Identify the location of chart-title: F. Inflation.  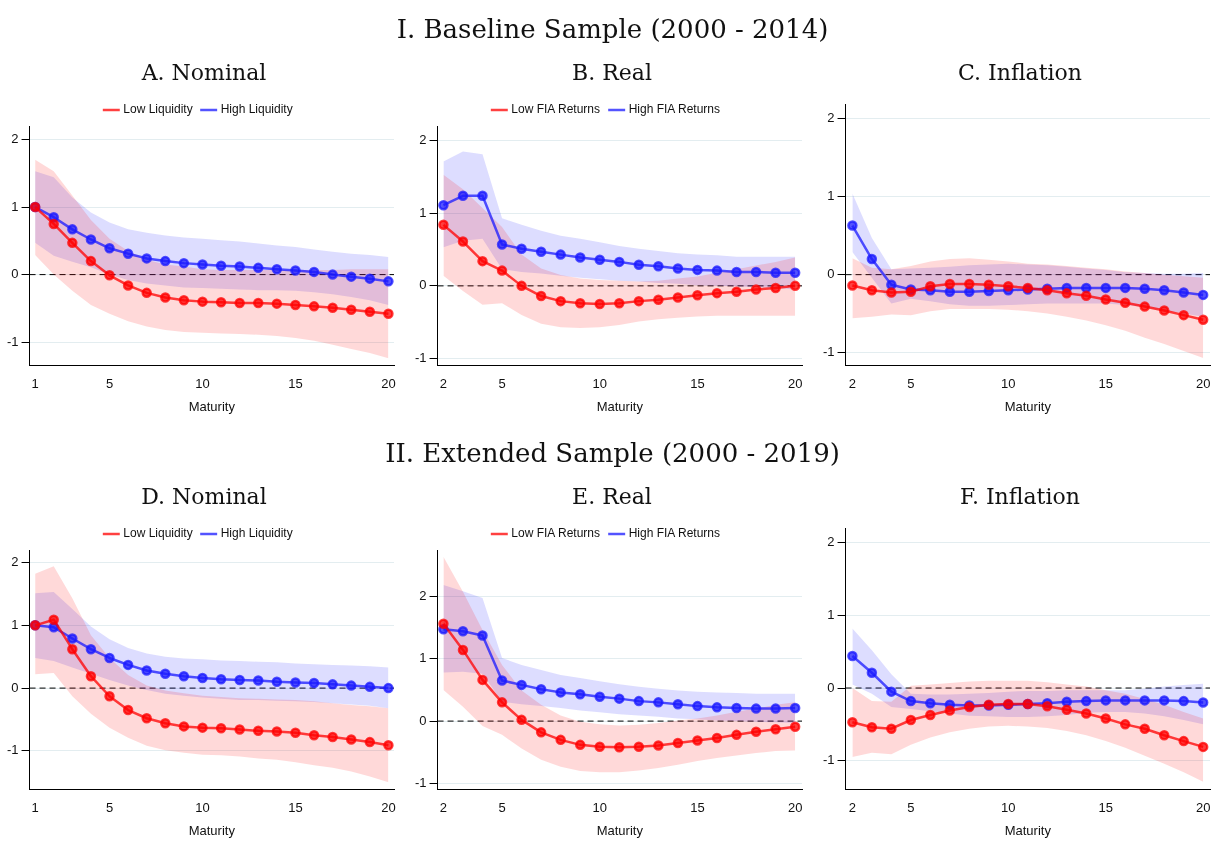
(1020, 497).